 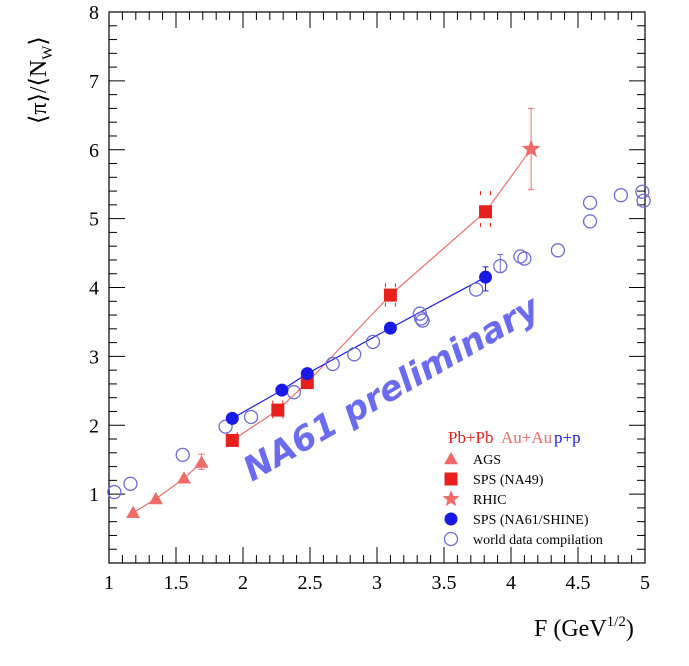 What do you see at coordinates (444, 583) in the screenshot?
I see `x-tick-label: 3.5` at bounding box center [444, 583].